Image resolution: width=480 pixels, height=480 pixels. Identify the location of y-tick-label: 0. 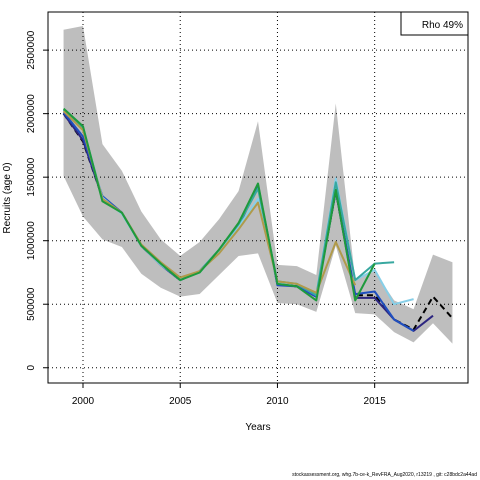
(31, 368).